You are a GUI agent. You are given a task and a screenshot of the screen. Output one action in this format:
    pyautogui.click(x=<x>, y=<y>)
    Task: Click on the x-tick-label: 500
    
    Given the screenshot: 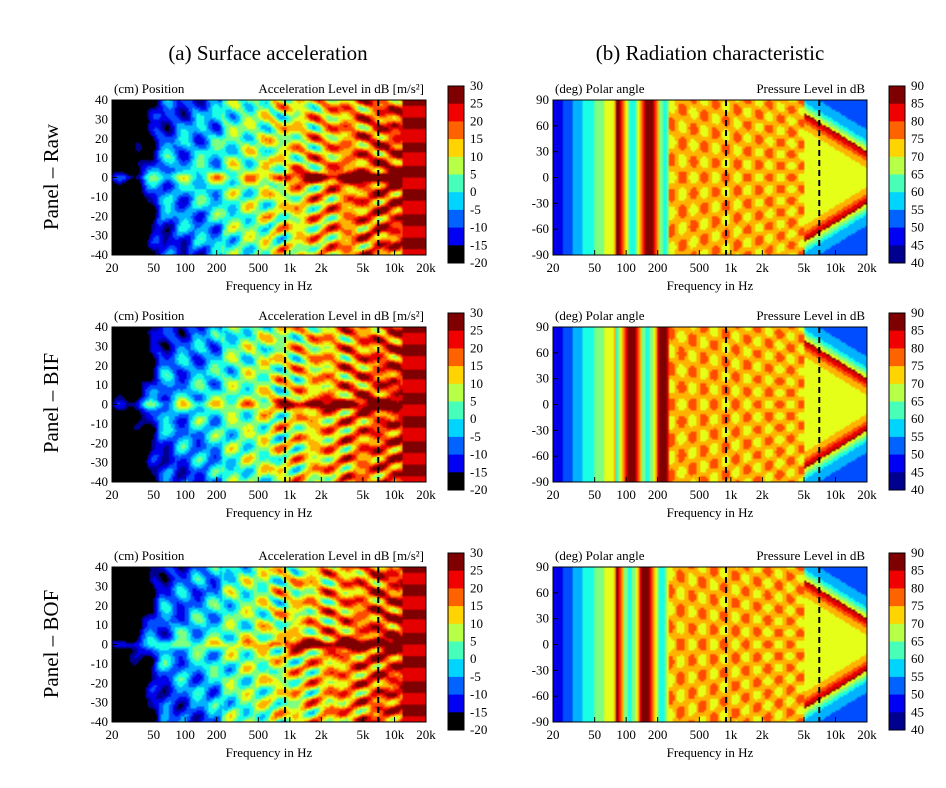 What is the action you would take?
    pyautogui.click(x=700, y=267)
    